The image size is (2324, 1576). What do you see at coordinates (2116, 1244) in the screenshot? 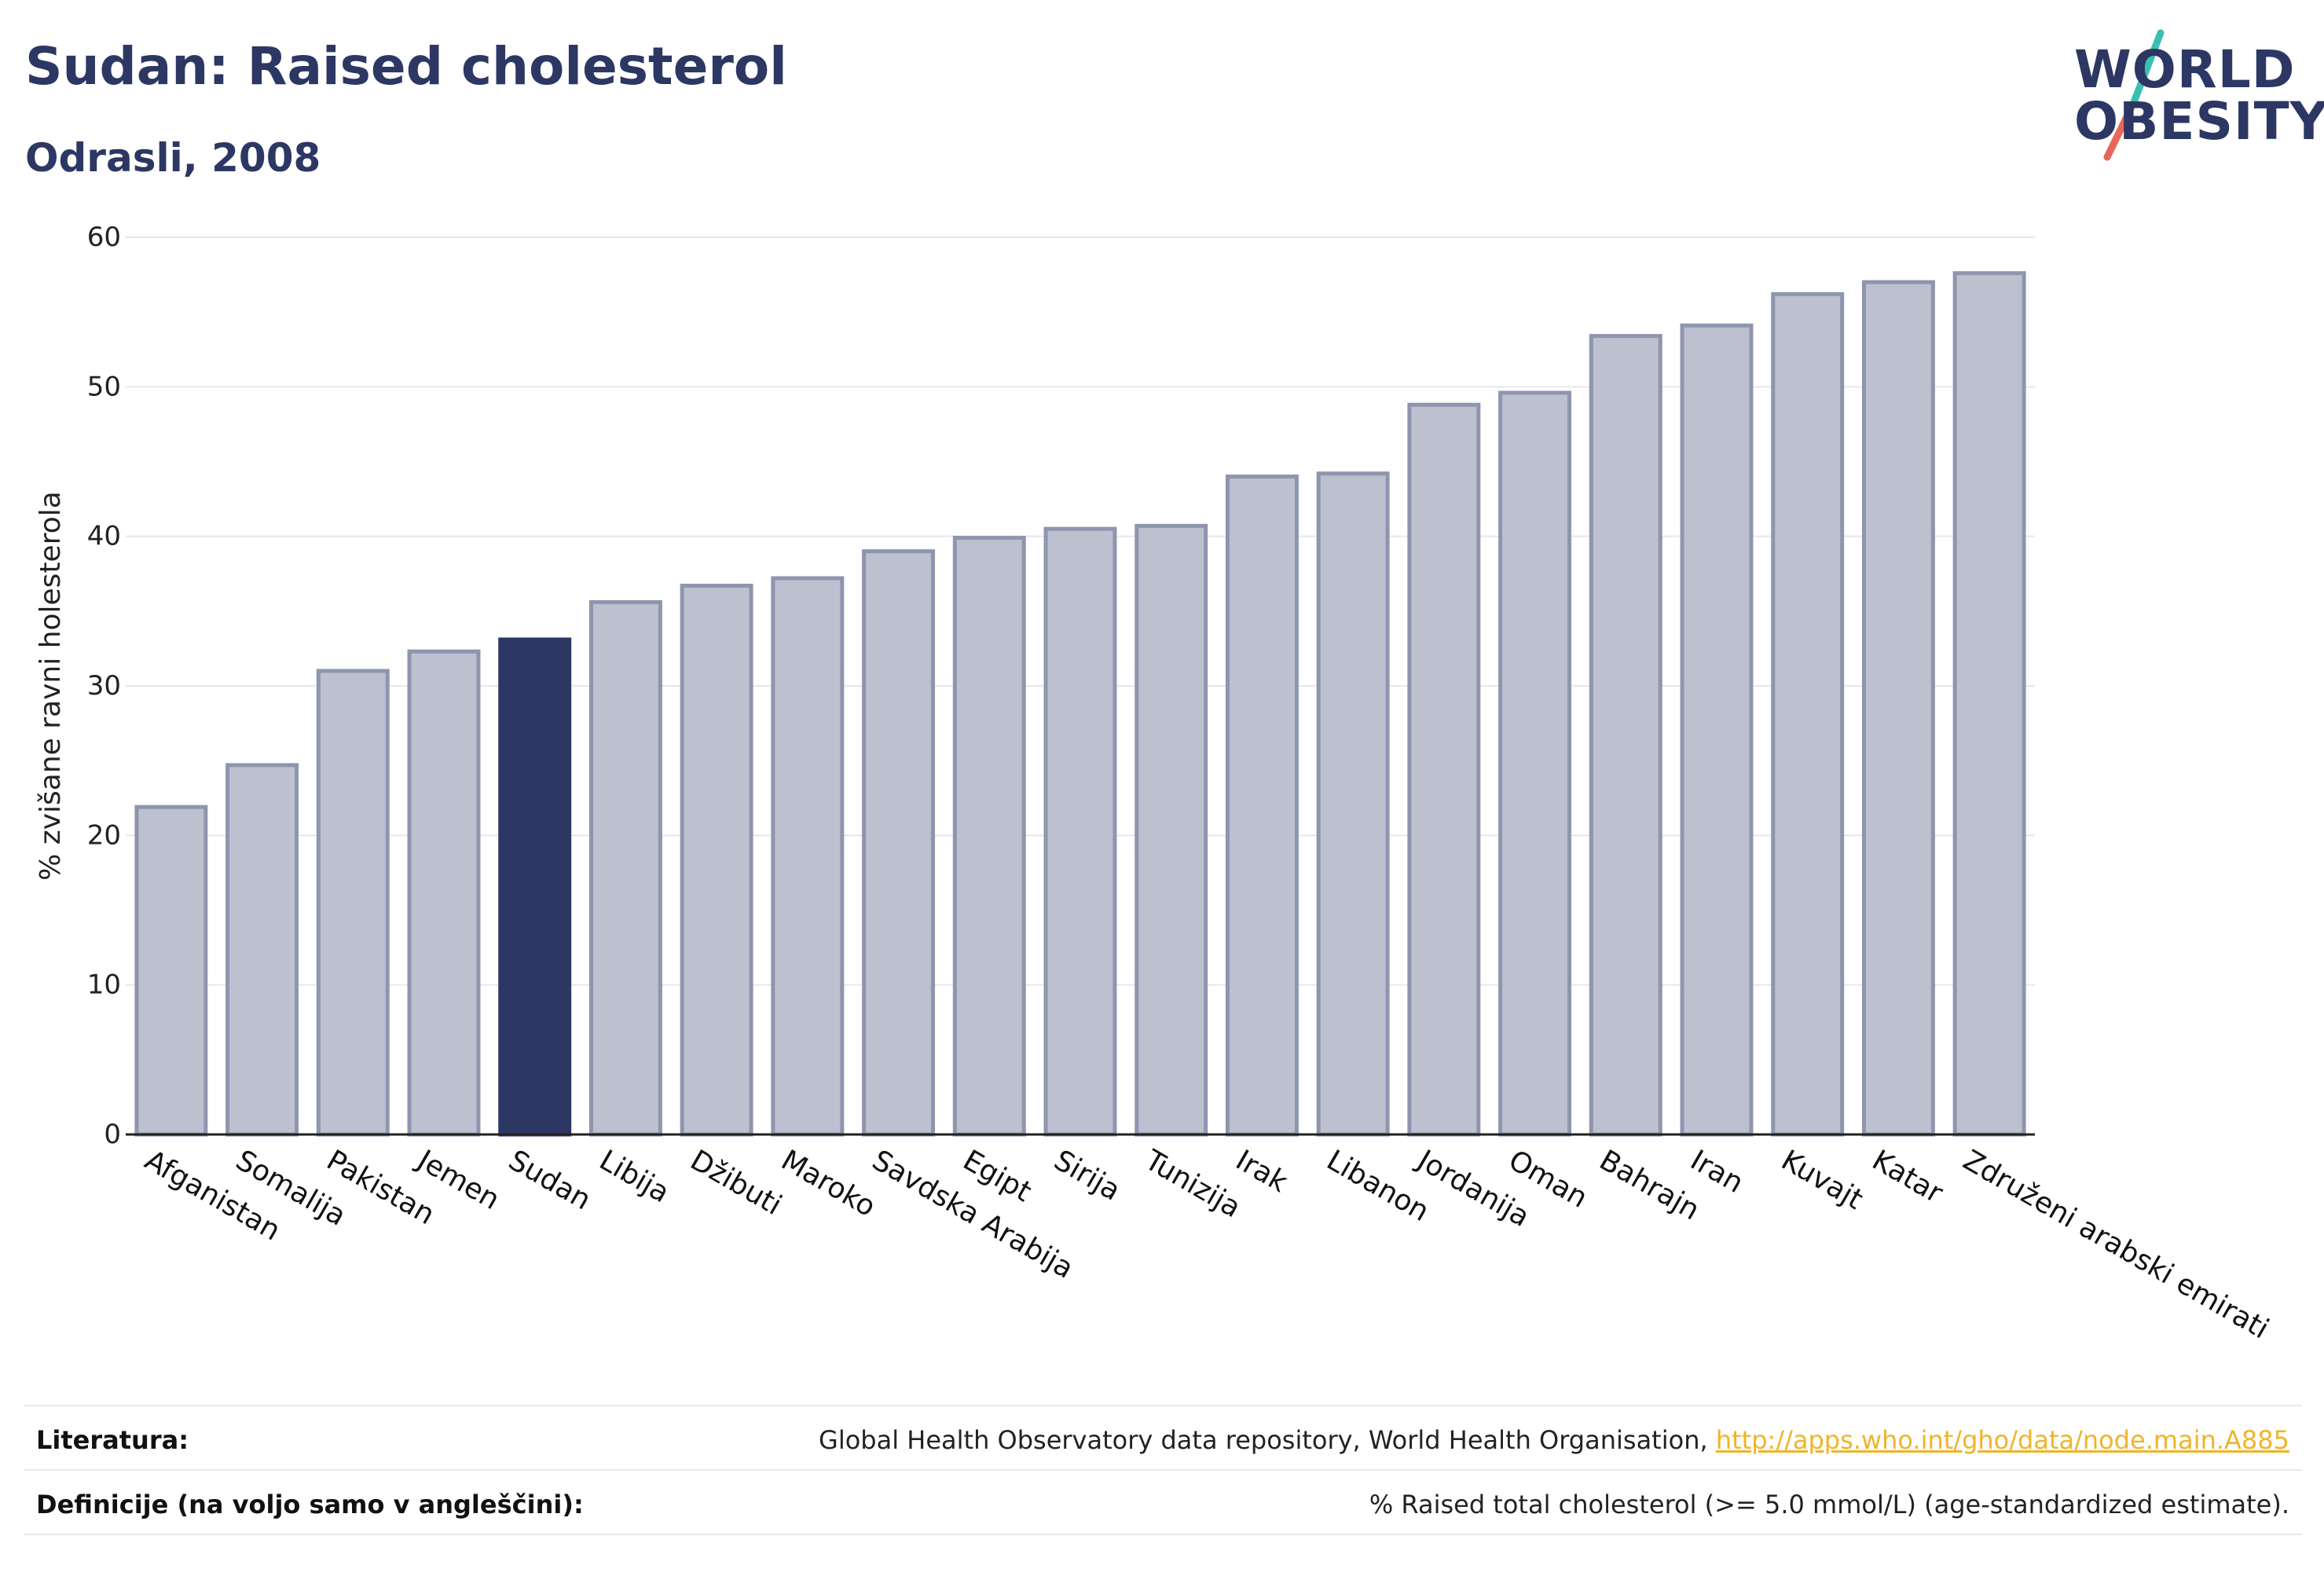
I see `x-tick-label: Združeni arabski emirati` at bounding box center [2116, 1244].